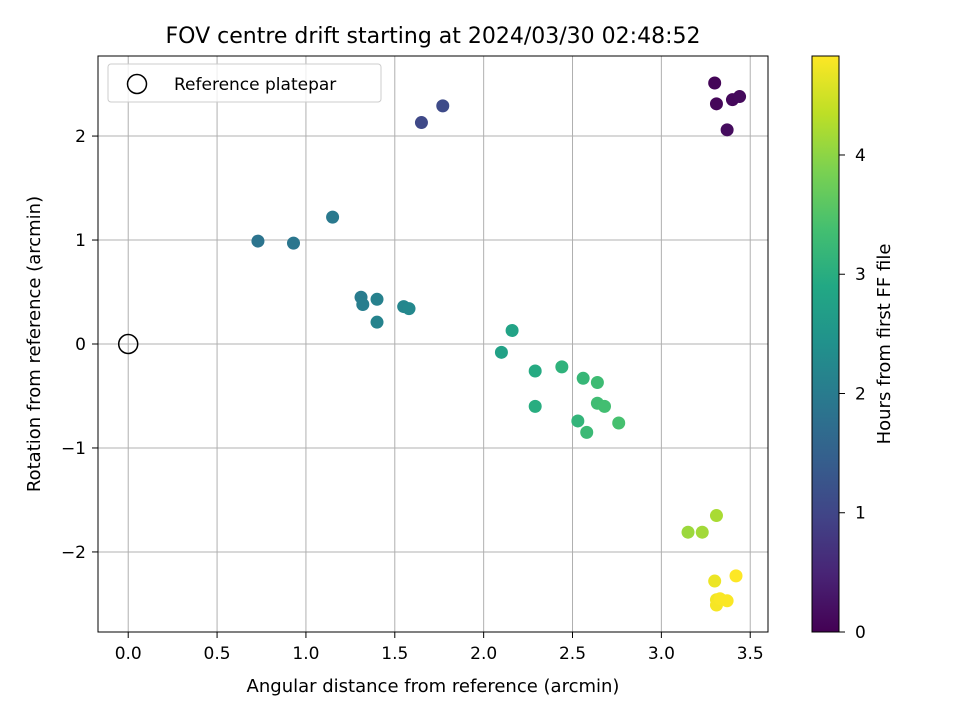 The width and height of the screenshot is (960, 720). I want to click on reference-point-marker, so click(128, 344).